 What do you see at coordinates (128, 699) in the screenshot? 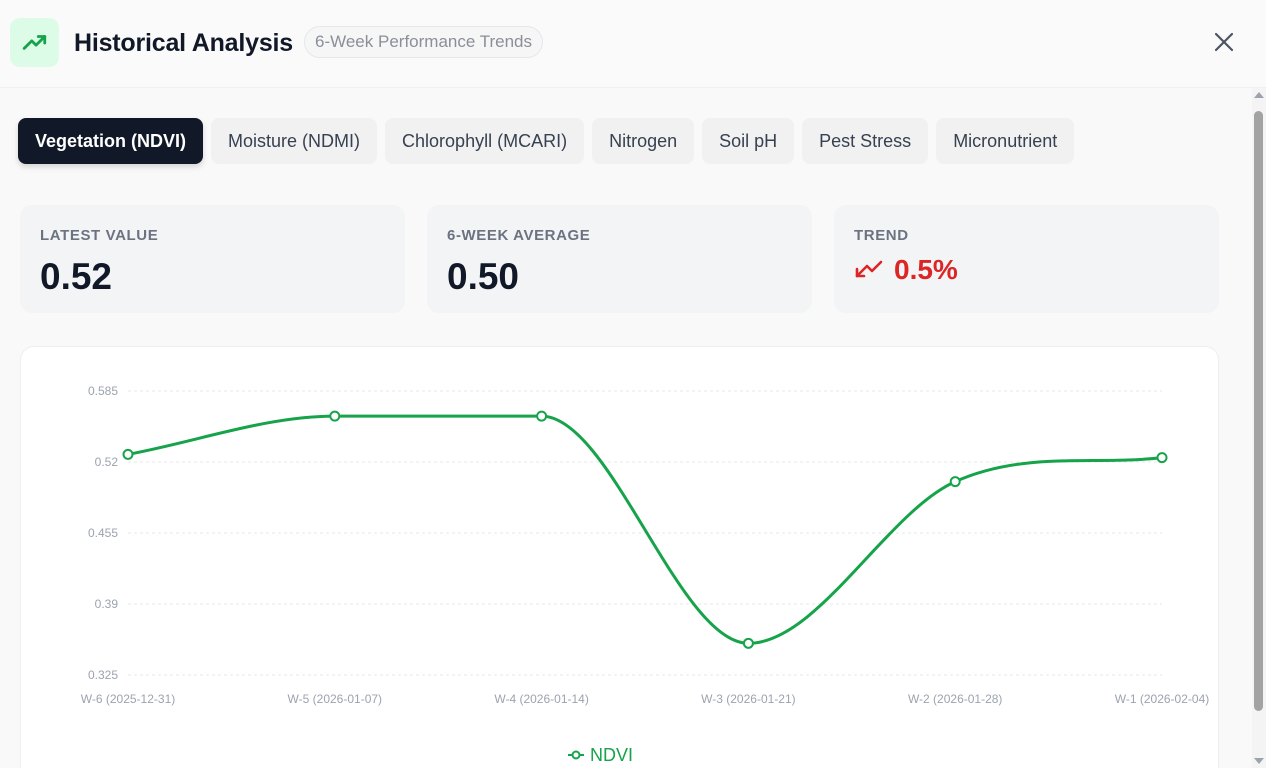
I see `x-tick-label: W-6 (2025-12-31)` at bounding box center [128, 699].